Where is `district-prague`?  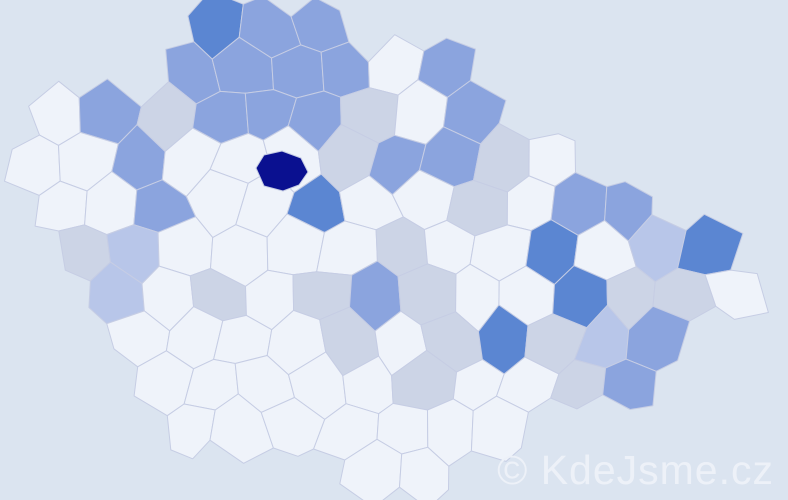 district-prague is located at coordinates (282, 171).